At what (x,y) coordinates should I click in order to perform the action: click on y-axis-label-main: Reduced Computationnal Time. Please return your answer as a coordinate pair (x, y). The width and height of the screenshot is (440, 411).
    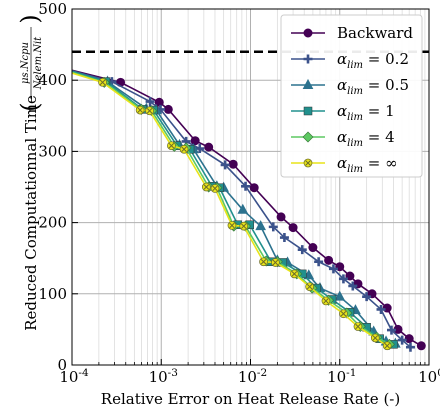
    Looking at the image, I should click on (31, 213).